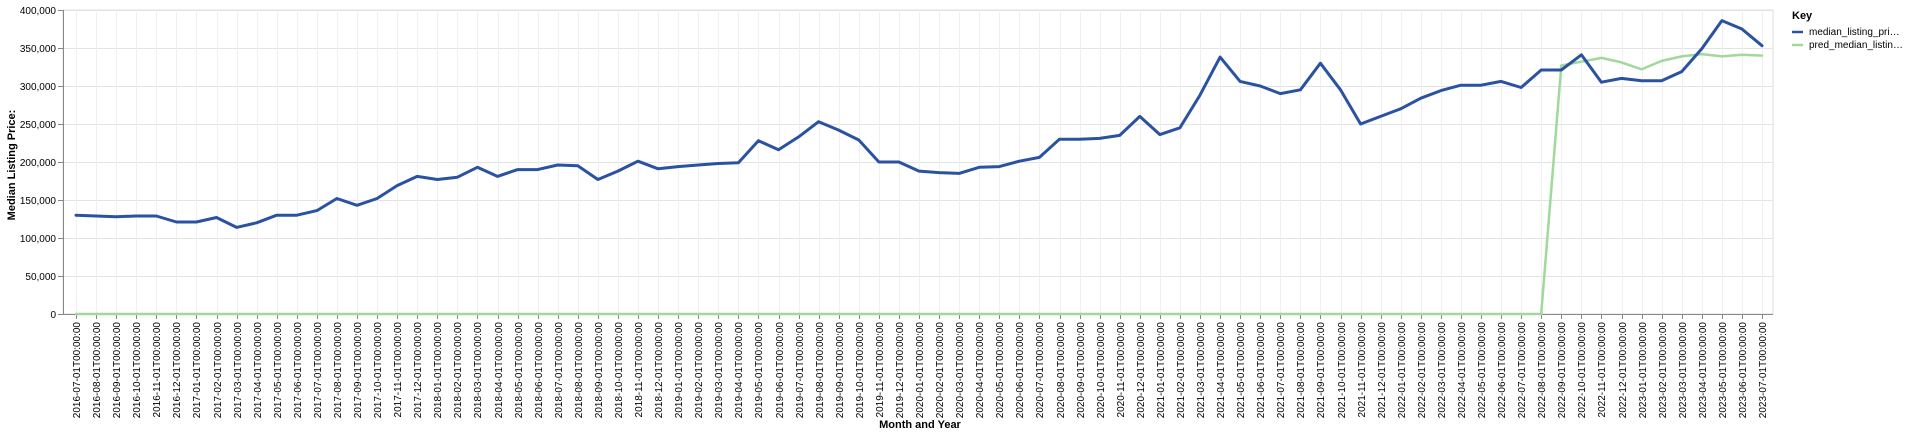 The width and height of the screenshot is (1920, 434). What do you see at coordinates (1422, 370) in the screenshot?
I see `x-tick-label: 2022-02-01T00:00:00` at bounding box center [1422, 370].